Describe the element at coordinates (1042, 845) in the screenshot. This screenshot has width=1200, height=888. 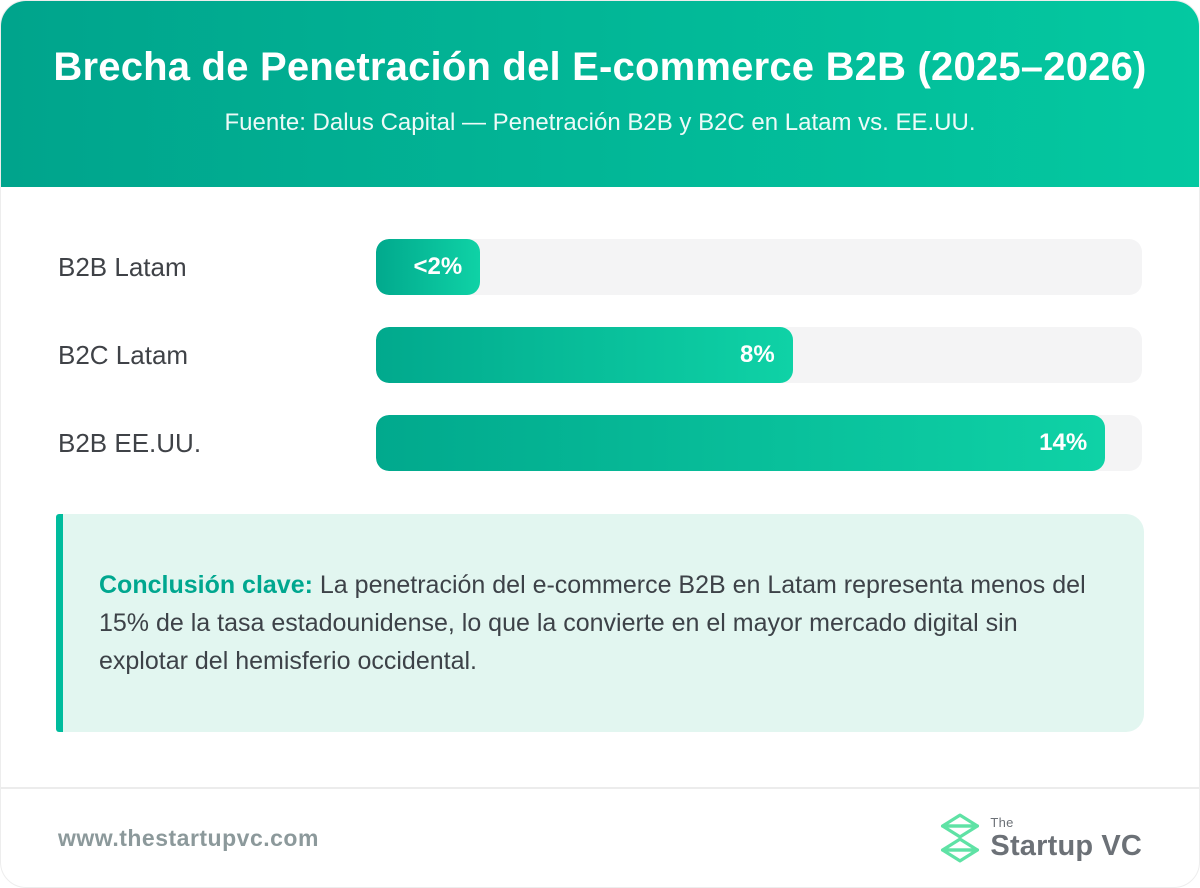
I see `brand-logo-startup: Startup` at that location.